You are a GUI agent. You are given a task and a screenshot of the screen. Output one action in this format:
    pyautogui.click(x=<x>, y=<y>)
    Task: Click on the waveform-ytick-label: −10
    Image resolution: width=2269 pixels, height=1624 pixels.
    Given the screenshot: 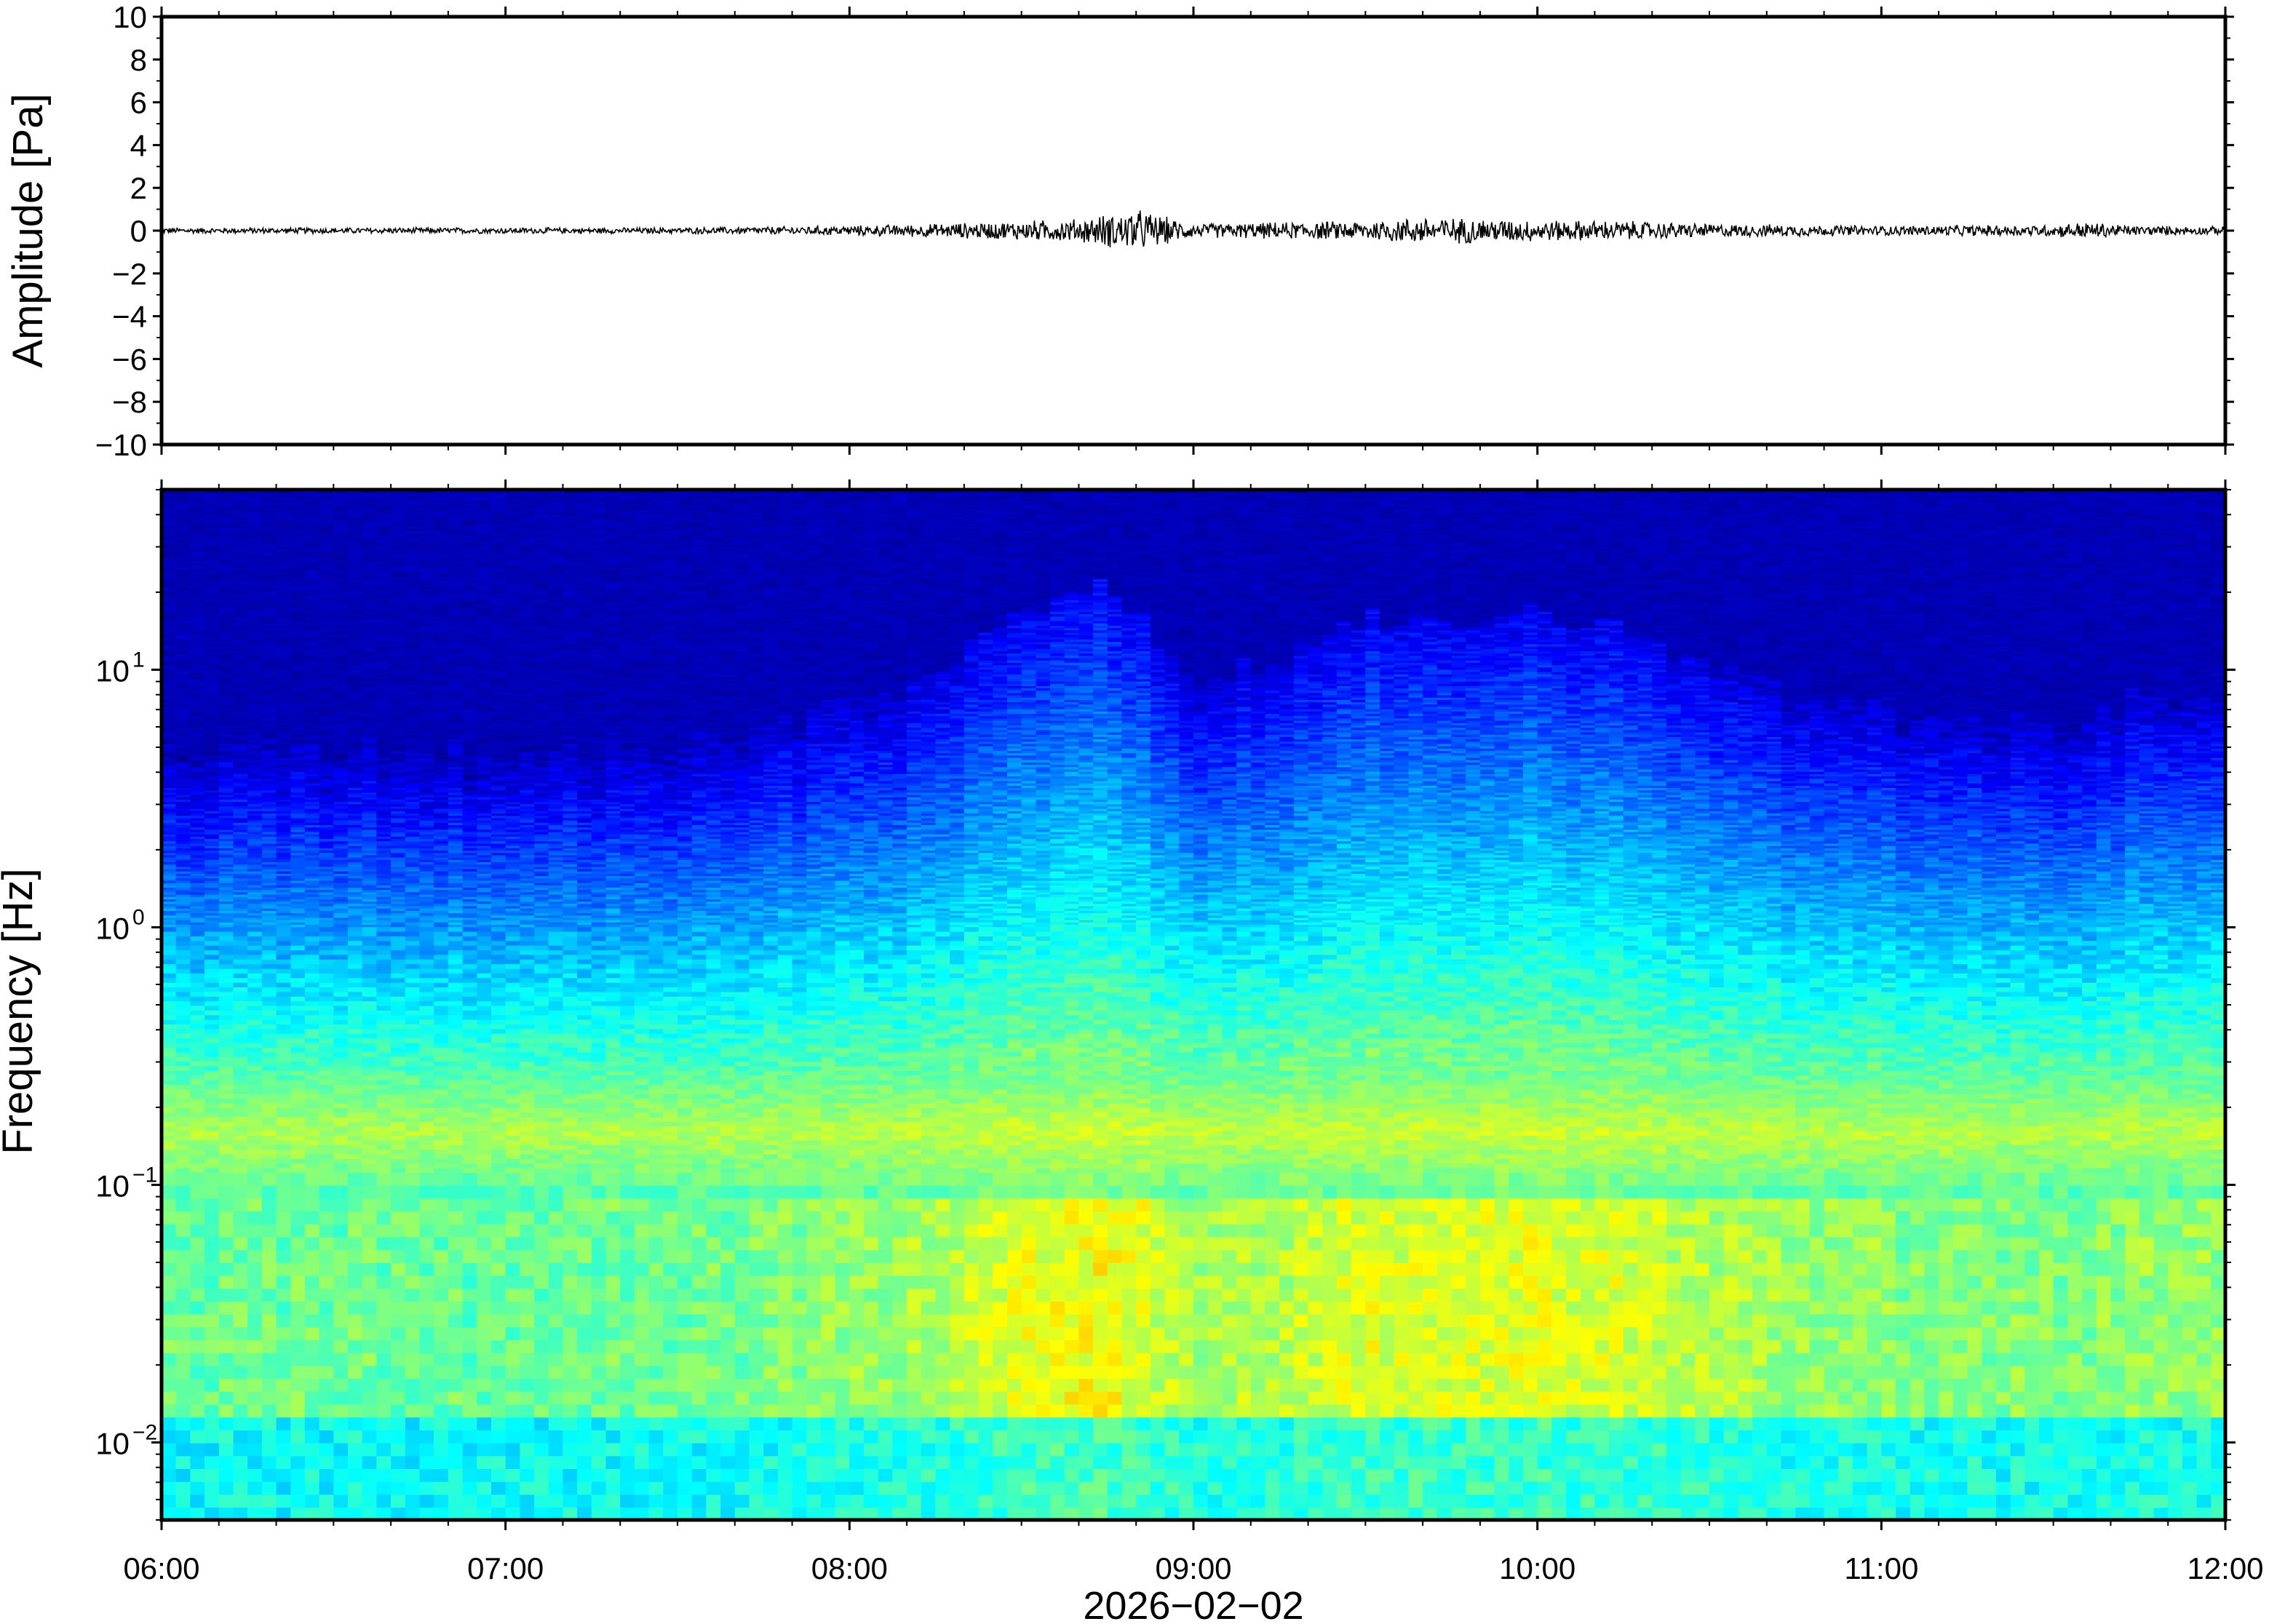 What is the action you would take?
    pyautogui.click(x=121, y=445)
    